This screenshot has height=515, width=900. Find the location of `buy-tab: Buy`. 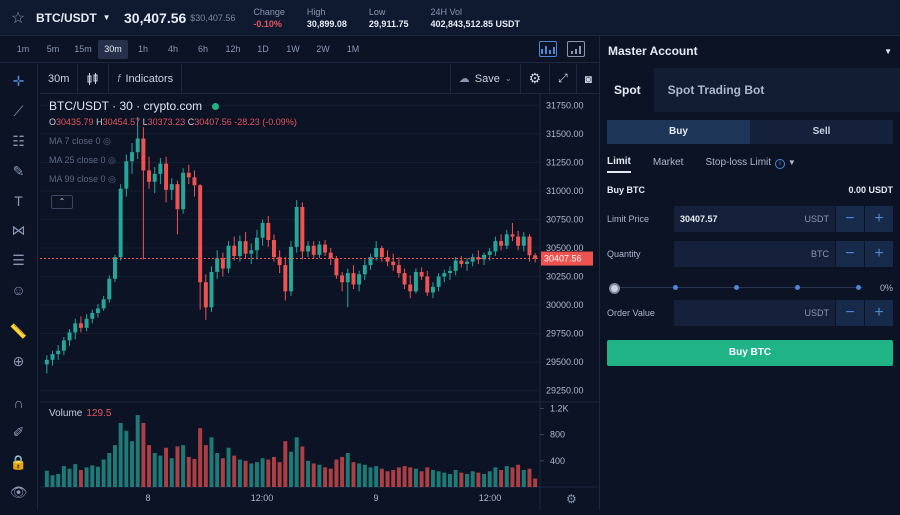

buy-tab: Buy is located at coordinates (678, 132).